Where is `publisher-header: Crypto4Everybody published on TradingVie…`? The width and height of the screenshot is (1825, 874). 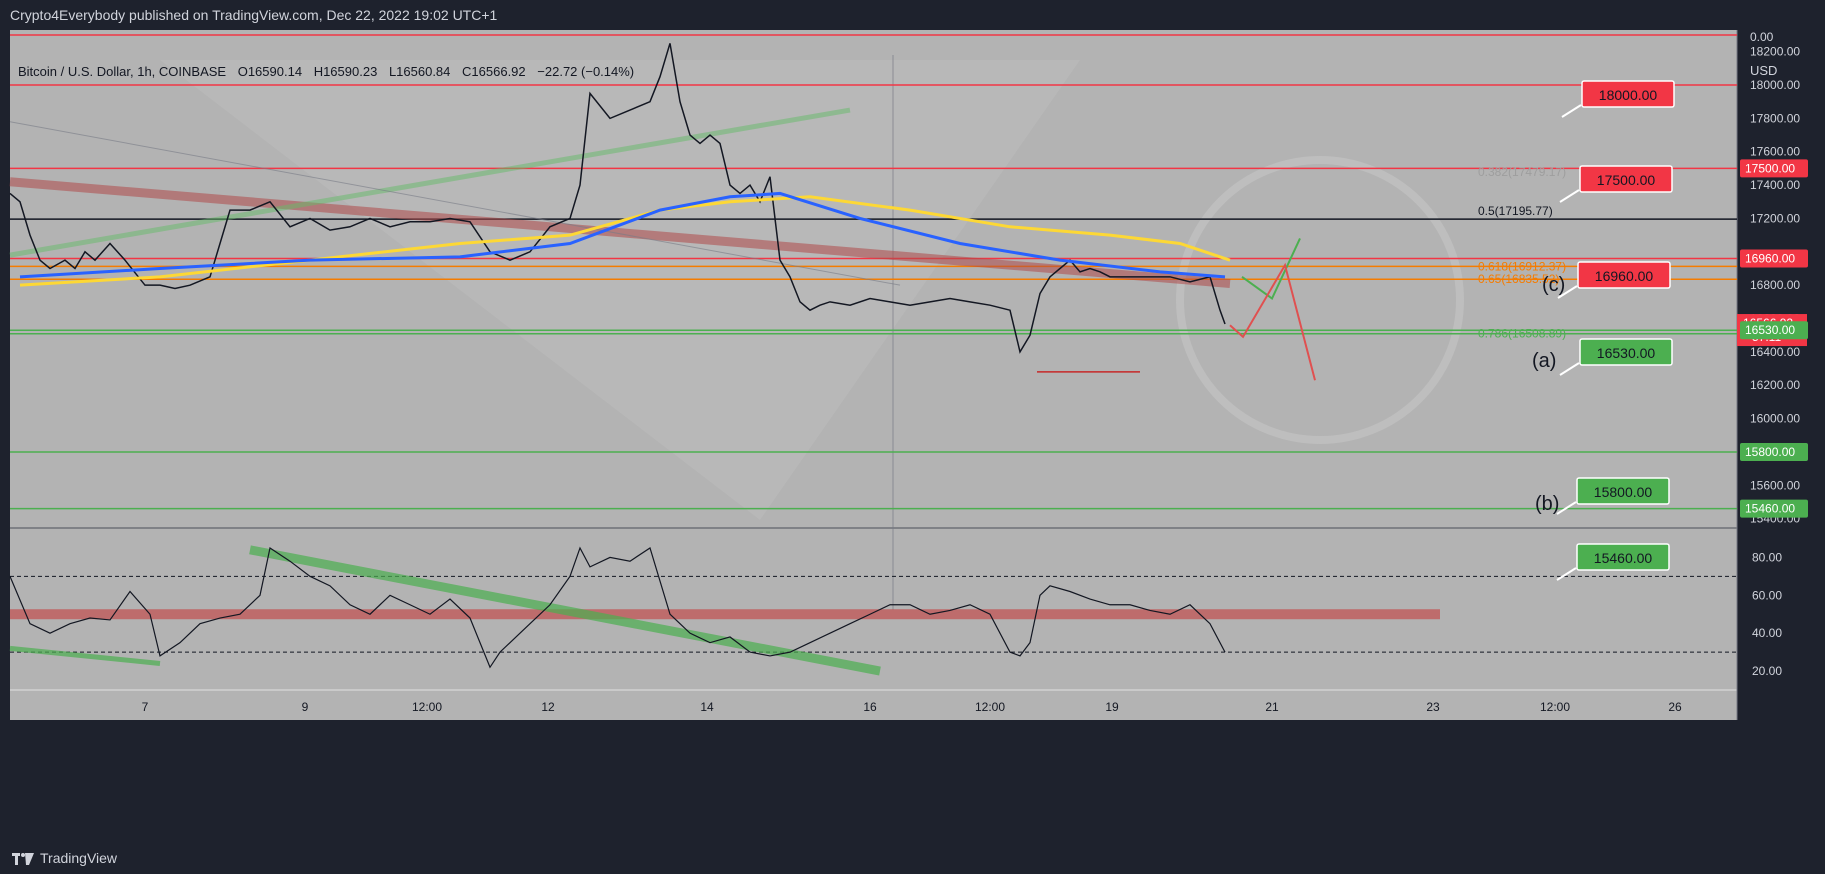
publisher-header: Crypto4Everybody published on TradingVie… is located at coordinates (254, 15).